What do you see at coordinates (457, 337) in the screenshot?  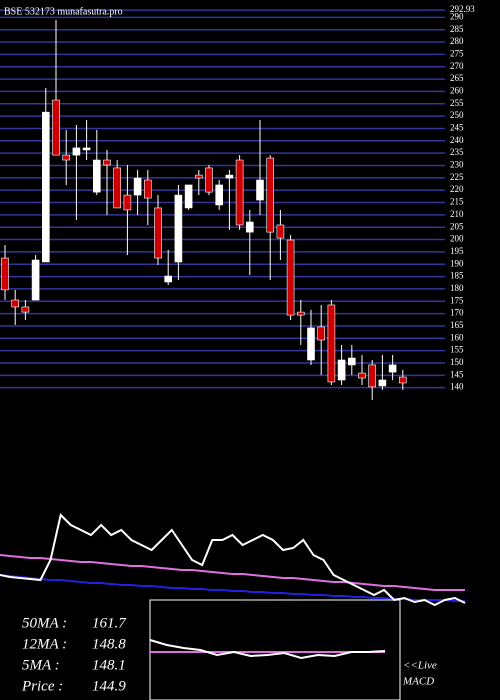 I see `y-tick-label: 160` at bounding box center [457, 337].